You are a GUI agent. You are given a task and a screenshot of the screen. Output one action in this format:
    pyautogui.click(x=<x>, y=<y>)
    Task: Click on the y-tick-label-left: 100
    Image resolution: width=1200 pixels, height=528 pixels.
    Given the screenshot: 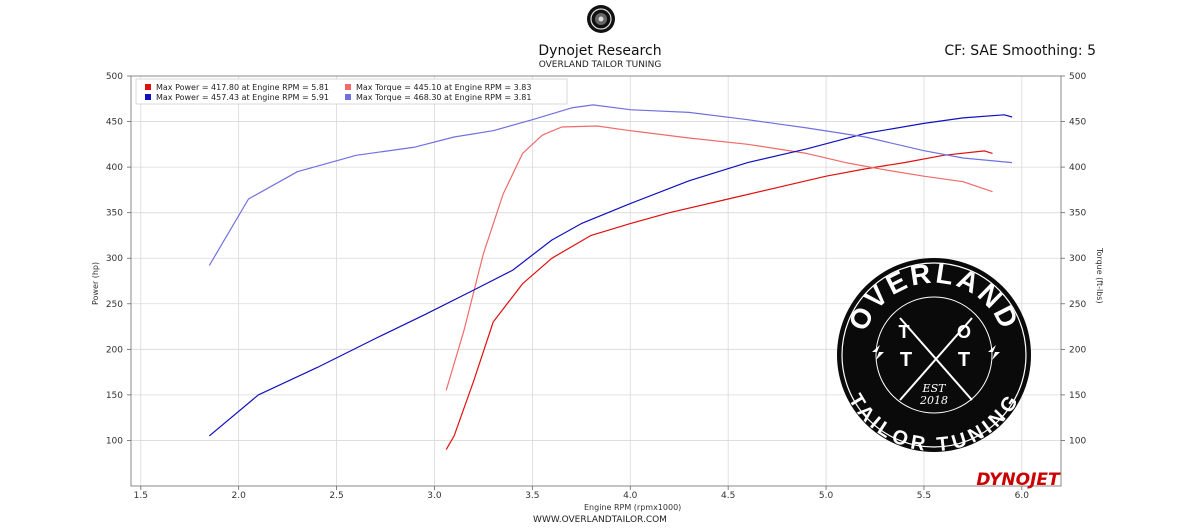 What is the action you would take?
    pyautogui.click(x=114, y=441)
    